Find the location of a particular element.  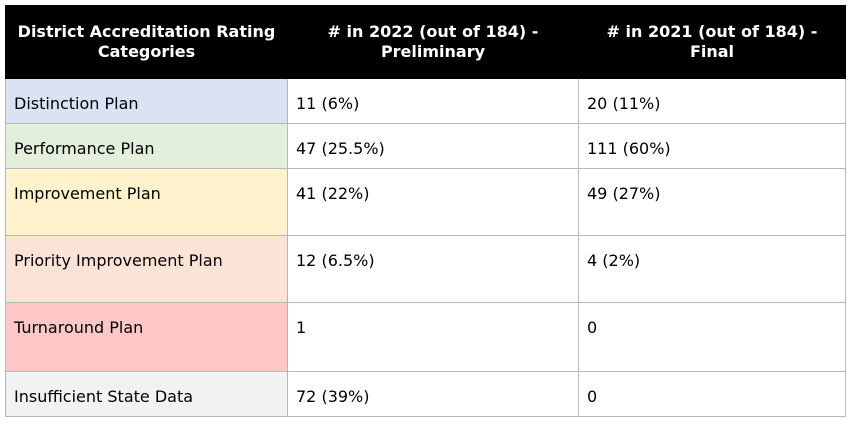

category-cell: Performance Plan is located at coordinates (146, 146).